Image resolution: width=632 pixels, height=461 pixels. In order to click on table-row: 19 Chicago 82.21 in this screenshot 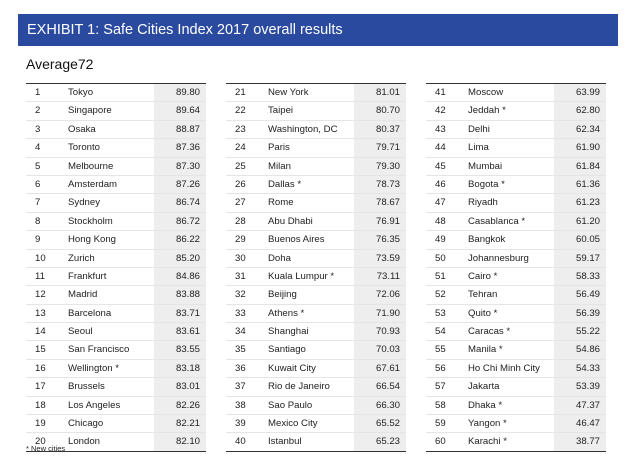, I will do `click(116, 424)`.